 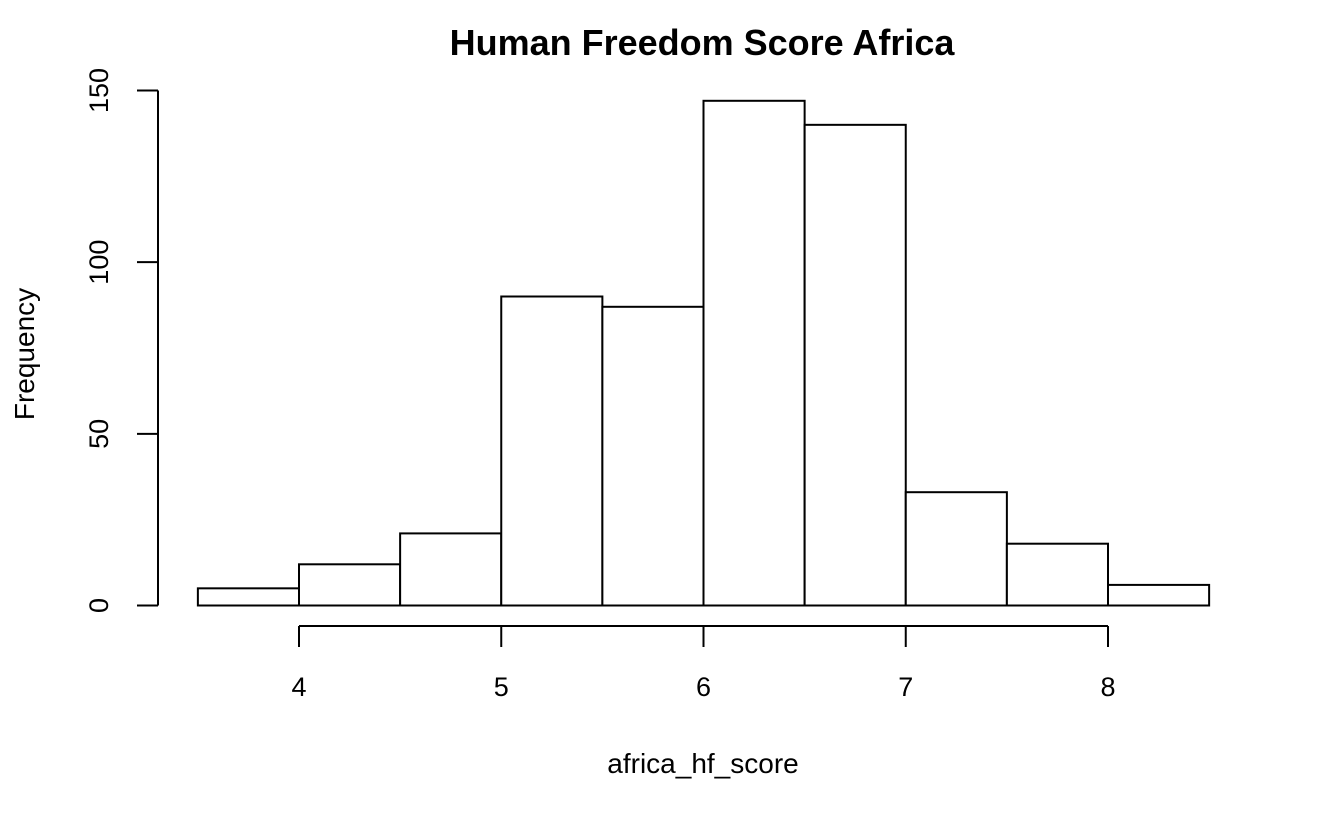 I want to click on y-axis: 0 50 100 150, so click(x=121, y=340).